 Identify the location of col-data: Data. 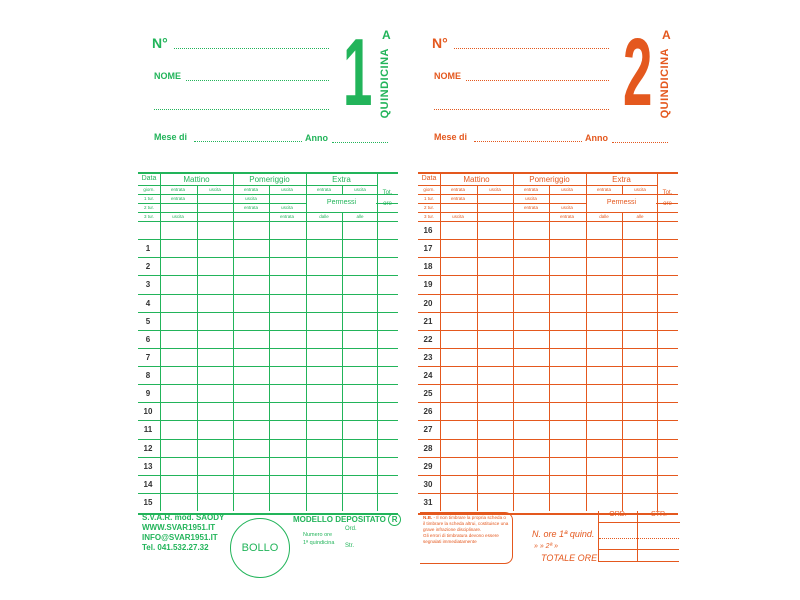
(149, 178).